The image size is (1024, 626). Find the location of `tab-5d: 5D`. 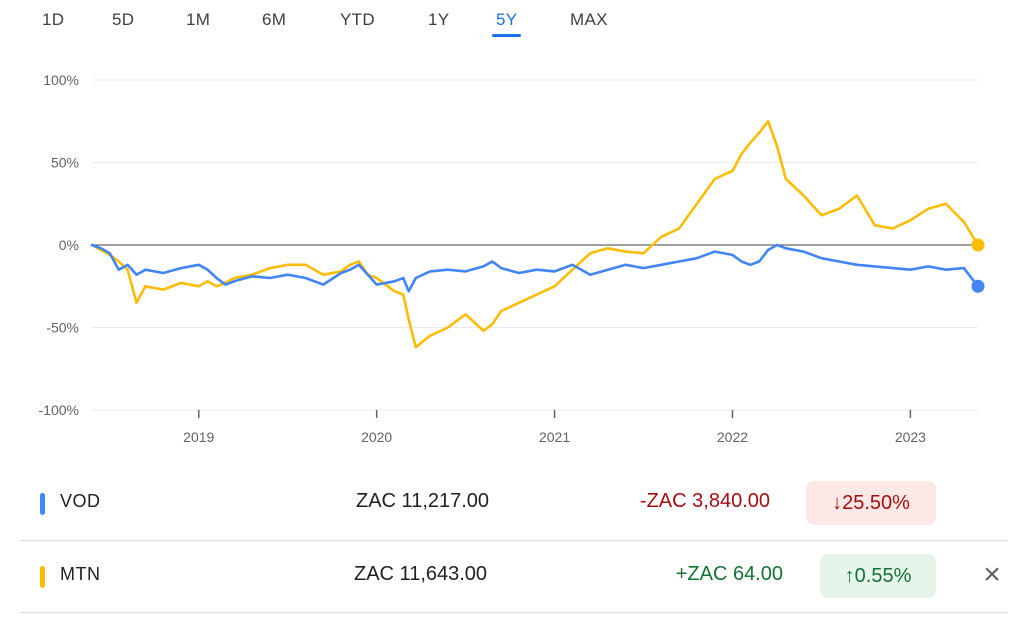

tab-5d: 5D is located at coordinates (123, 20).